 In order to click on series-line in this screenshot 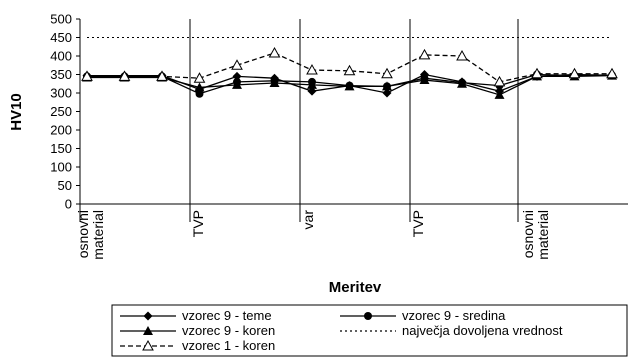, I will do `click(349, 67)`.